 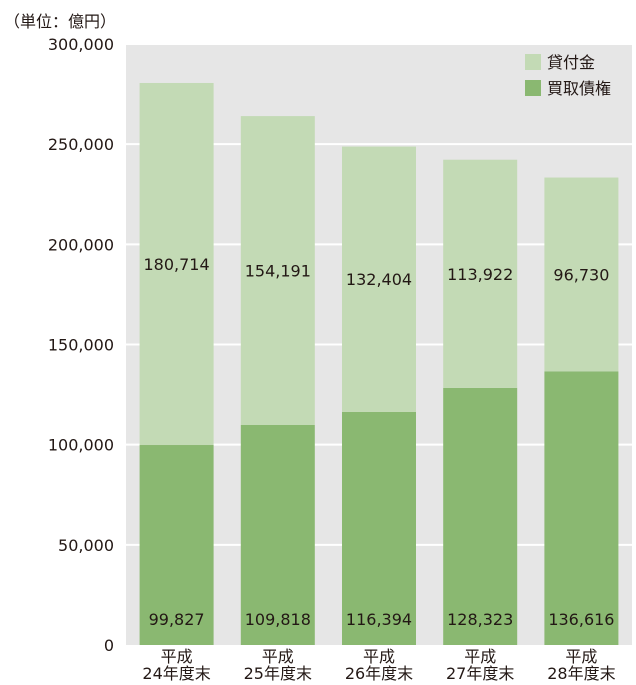 I want to click on x-tick-label: 28年度末, so click(x=581, y=673).